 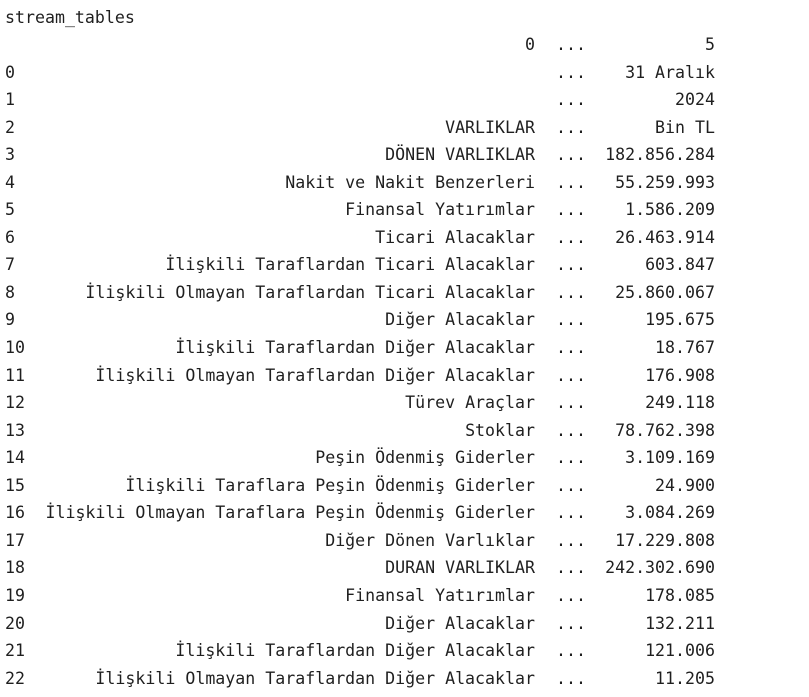 I want to click on row-index: 15, so click(x=15, y=485).